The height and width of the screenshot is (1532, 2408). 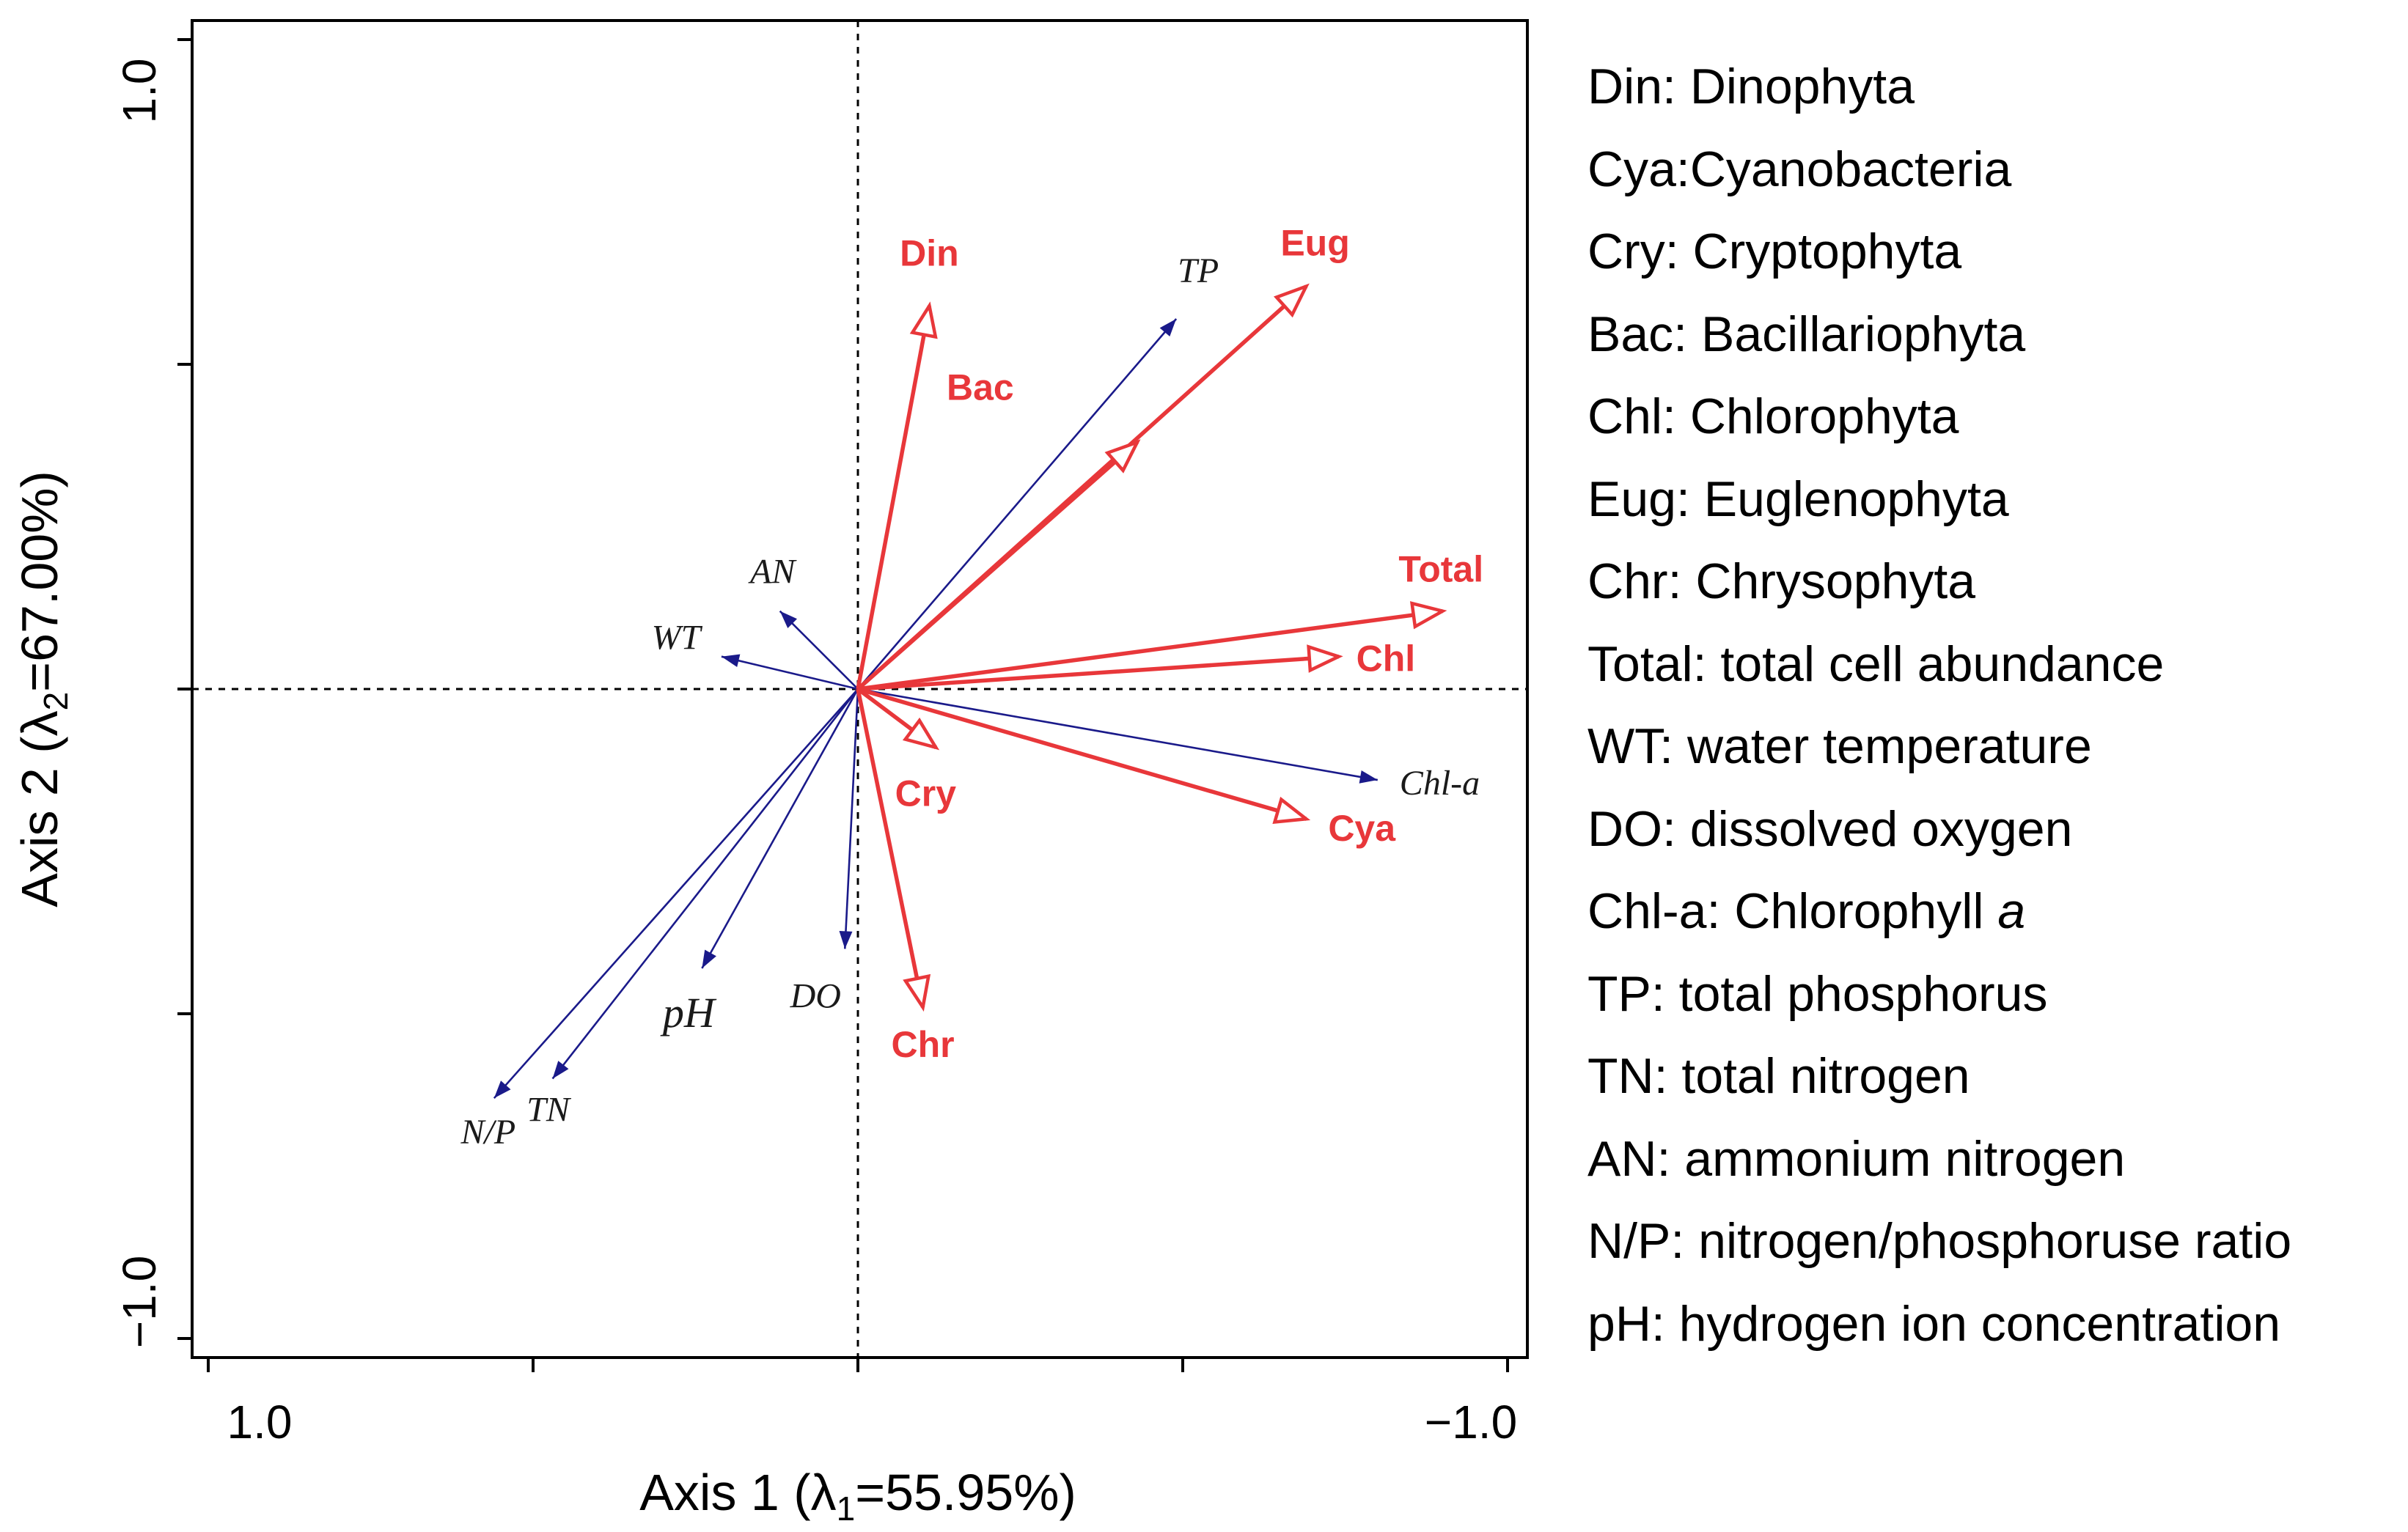 What do you see at coordinates (1100, 668) in the screenshot?
I see `taxa-vector-chl` at bounding box center [1100, 668].